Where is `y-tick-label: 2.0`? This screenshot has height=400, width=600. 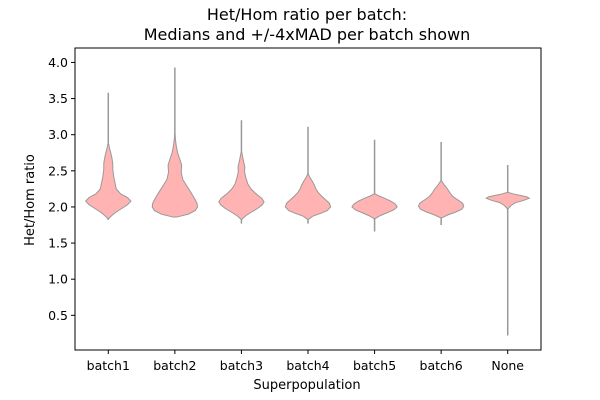
y-tick-label: 2.0 is located at coordinates (58, 206).